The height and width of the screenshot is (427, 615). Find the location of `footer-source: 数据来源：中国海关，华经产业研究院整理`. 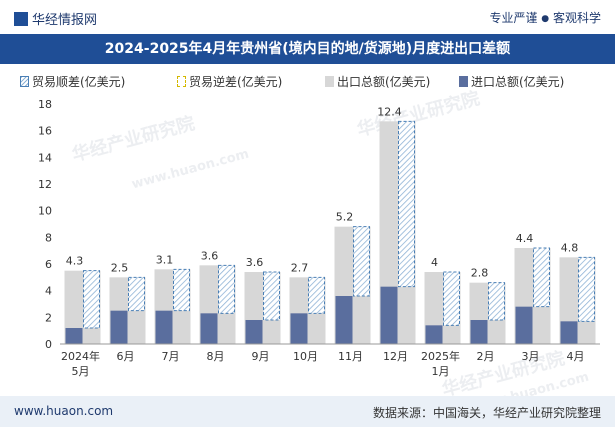

footer-source: 数据来源：中国海关，华经产业研究院整理 is located at coordinates (486, 413).